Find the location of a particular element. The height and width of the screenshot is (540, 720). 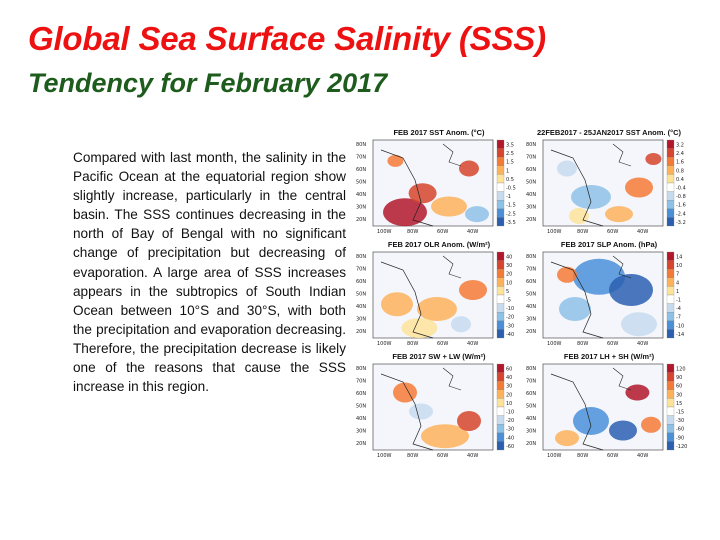

lat-label: 70N is located at coordinates (531, 158).